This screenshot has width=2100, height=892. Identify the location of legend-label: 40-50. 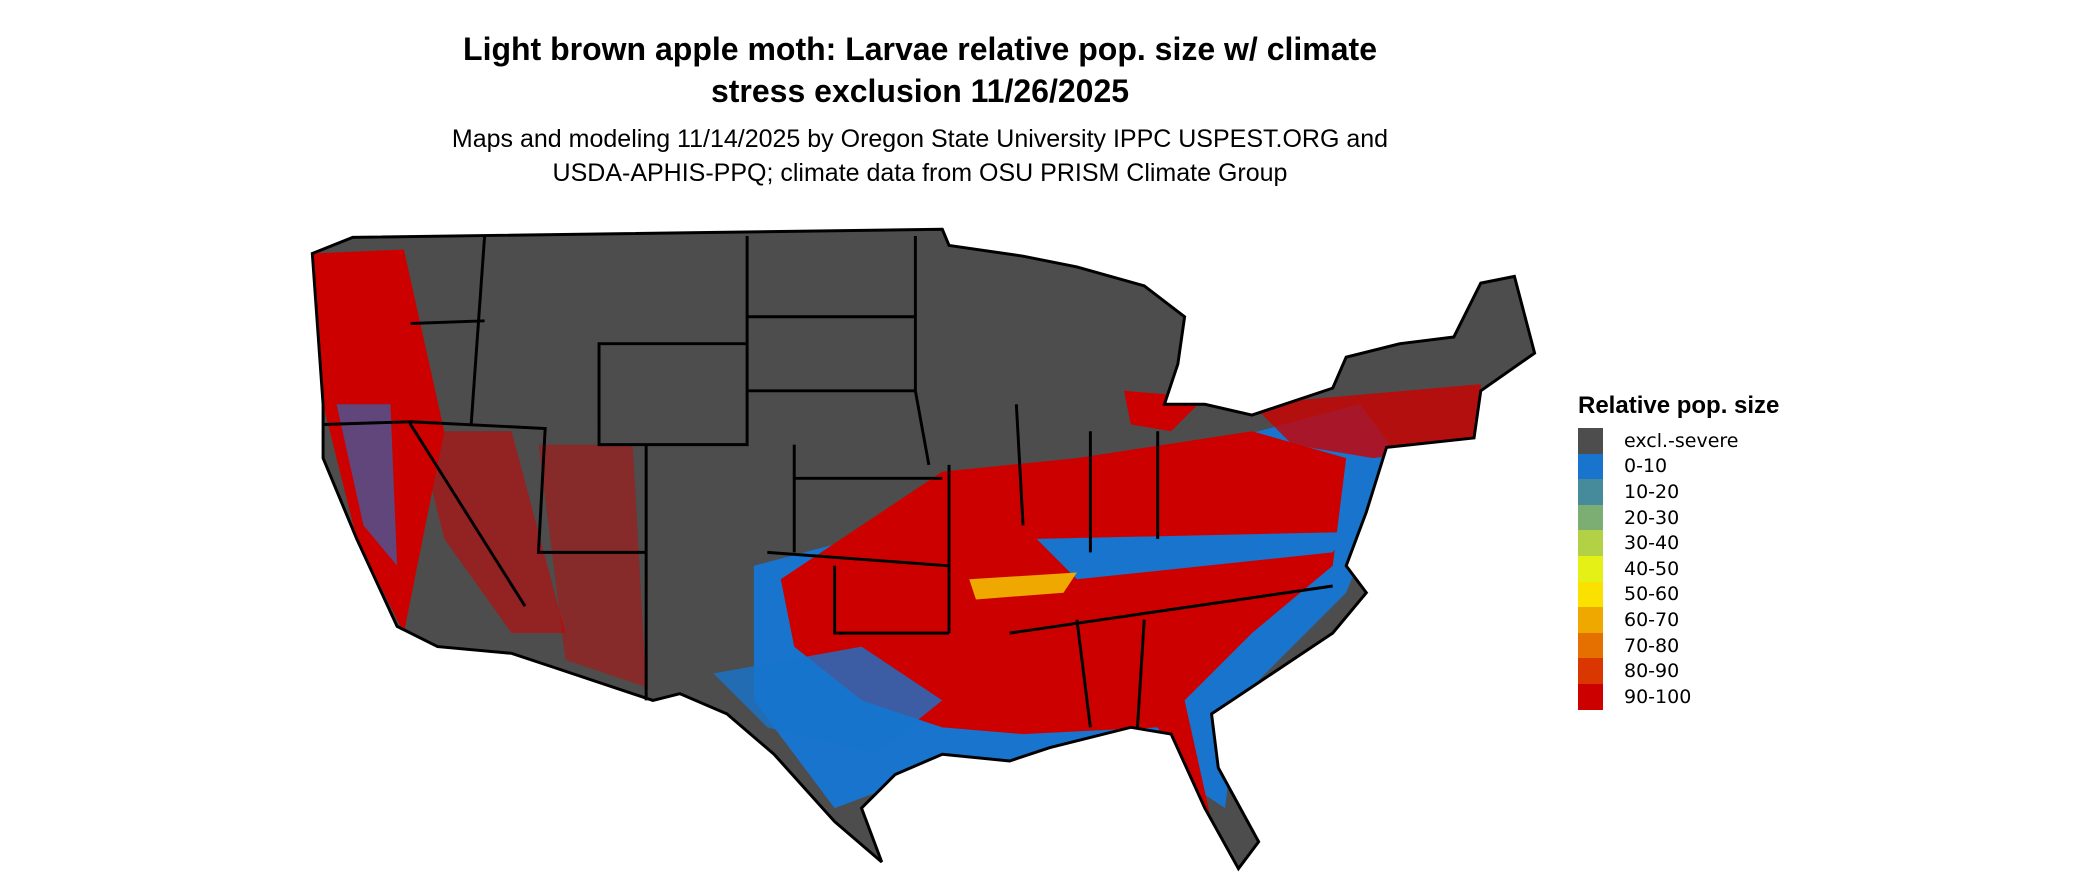
(1652, 568).